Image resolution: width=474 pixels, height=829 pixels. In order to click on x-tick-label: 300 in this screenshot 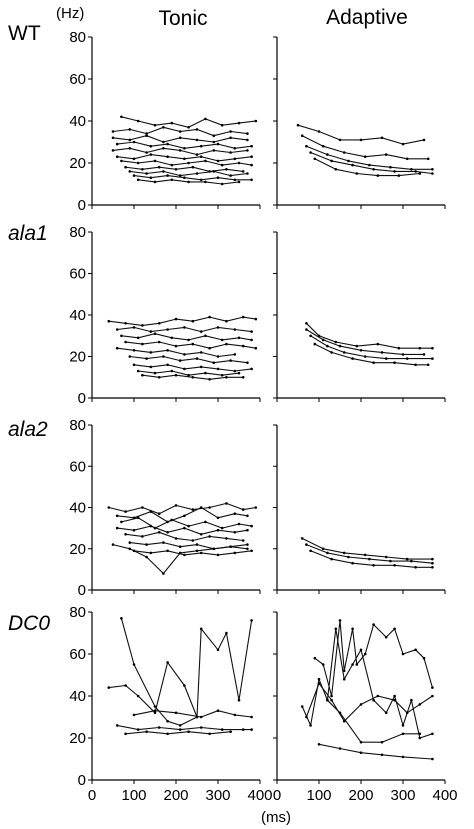, I will do `click(402, 795)`.